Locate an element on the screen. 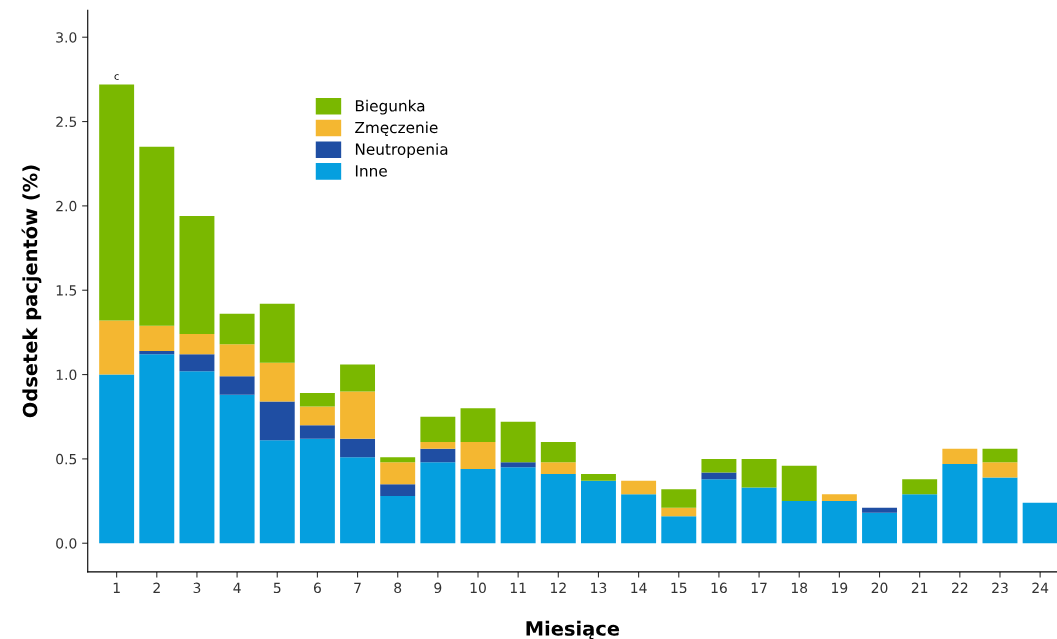  x-tick-label: 24 is located at coordinates (1040, 587).